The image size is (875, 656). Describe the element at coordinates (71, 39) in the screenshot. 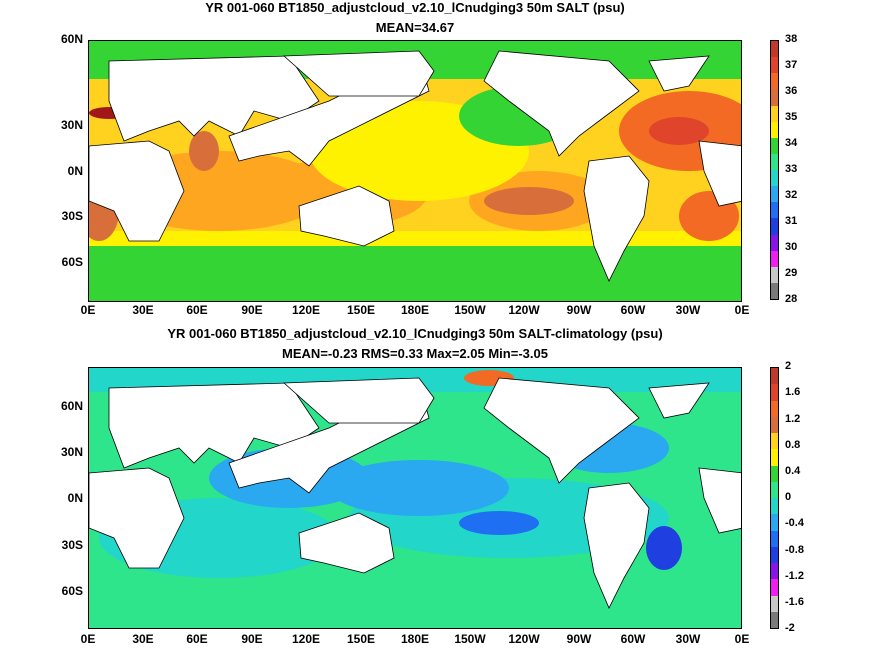

I see `panel1-ytick: 60N` at that location.